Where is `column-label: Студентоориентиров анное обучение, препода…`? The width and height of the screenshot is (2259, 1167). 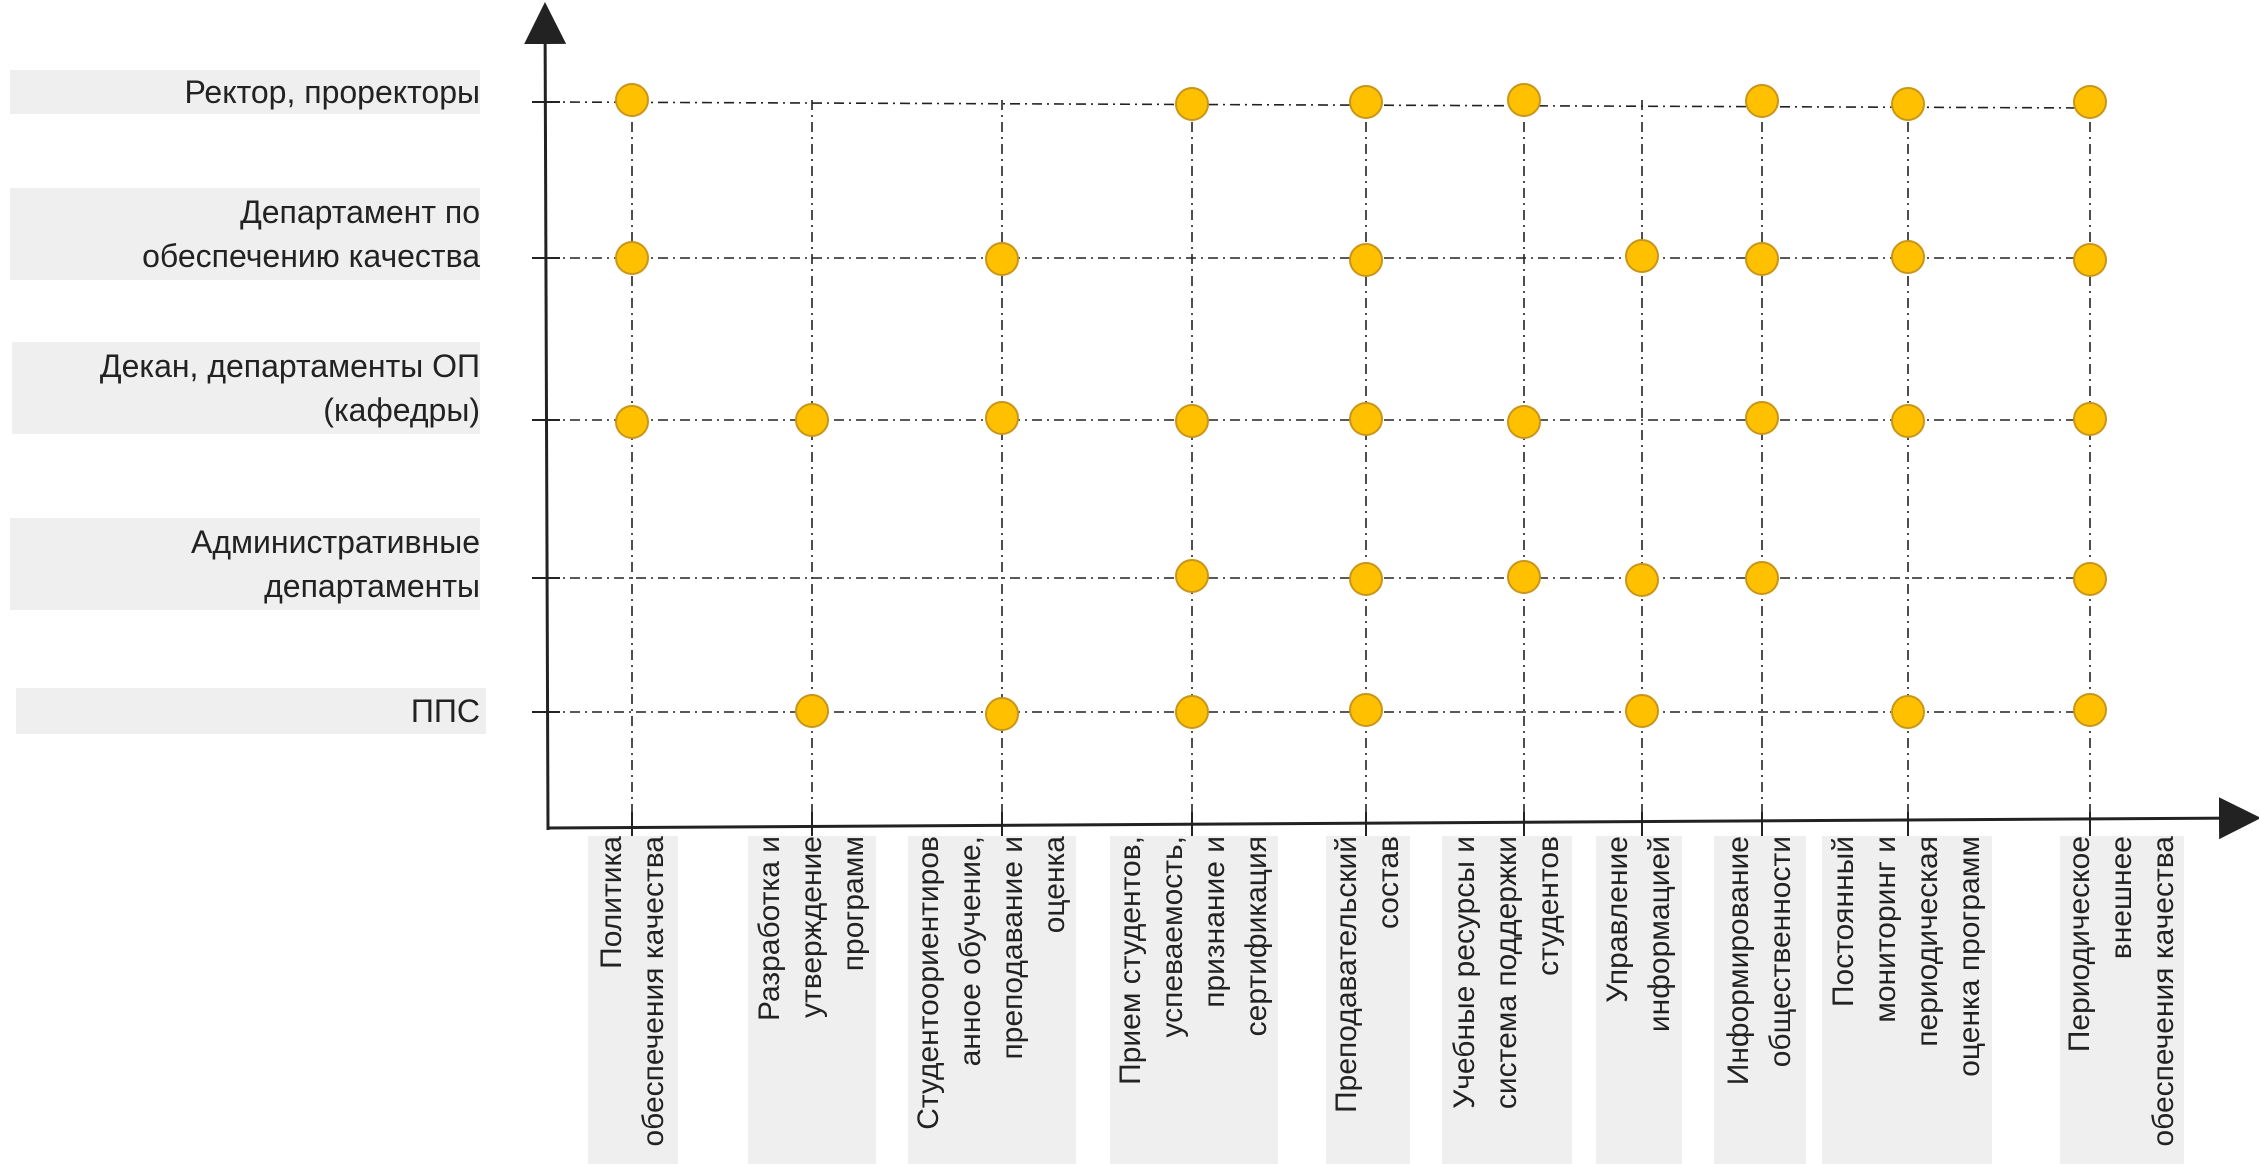 column-label: Студентоориентиров анное обучение, препода… is located at coordinates (992, 1000).